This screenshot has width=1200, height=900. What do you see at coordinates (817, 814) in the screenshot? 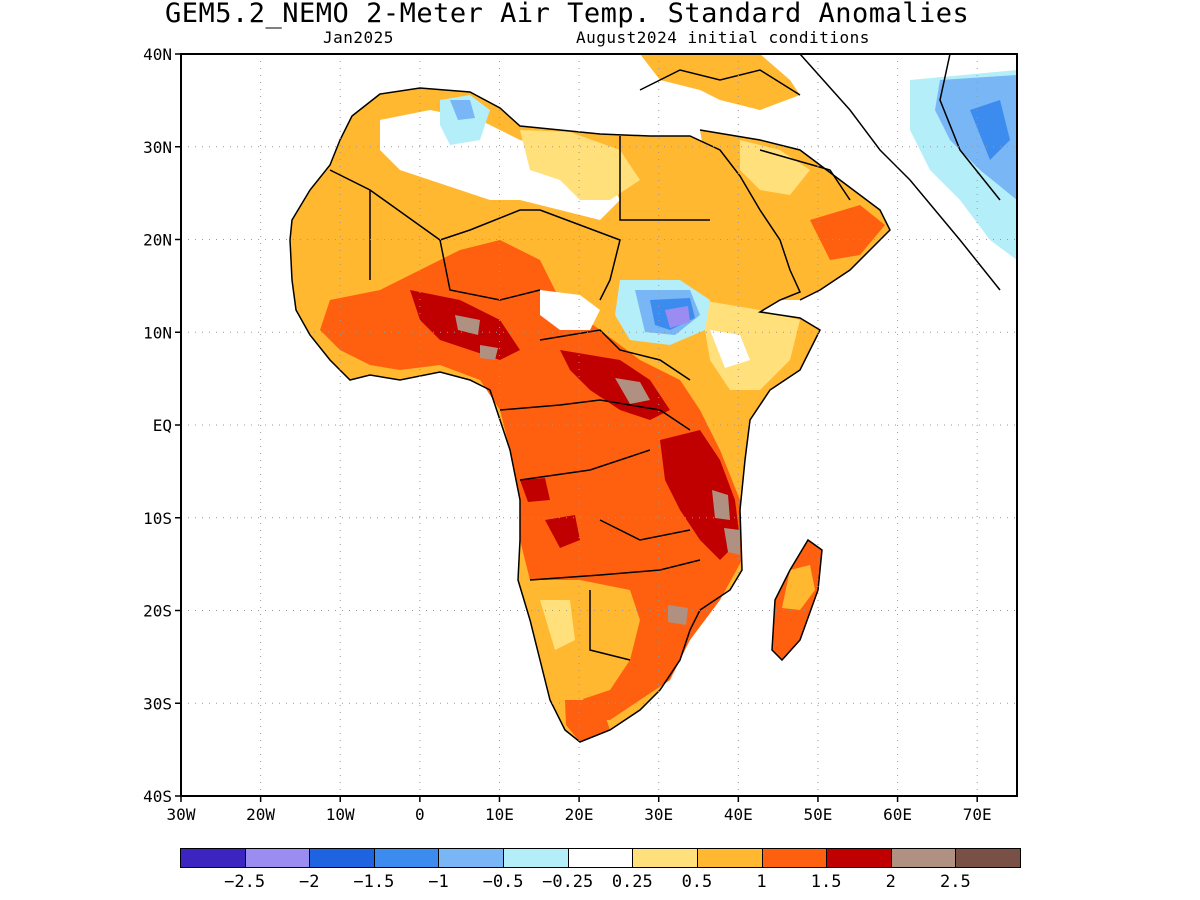
I see `lon-label: 50E` at bounding box center [817, 814].